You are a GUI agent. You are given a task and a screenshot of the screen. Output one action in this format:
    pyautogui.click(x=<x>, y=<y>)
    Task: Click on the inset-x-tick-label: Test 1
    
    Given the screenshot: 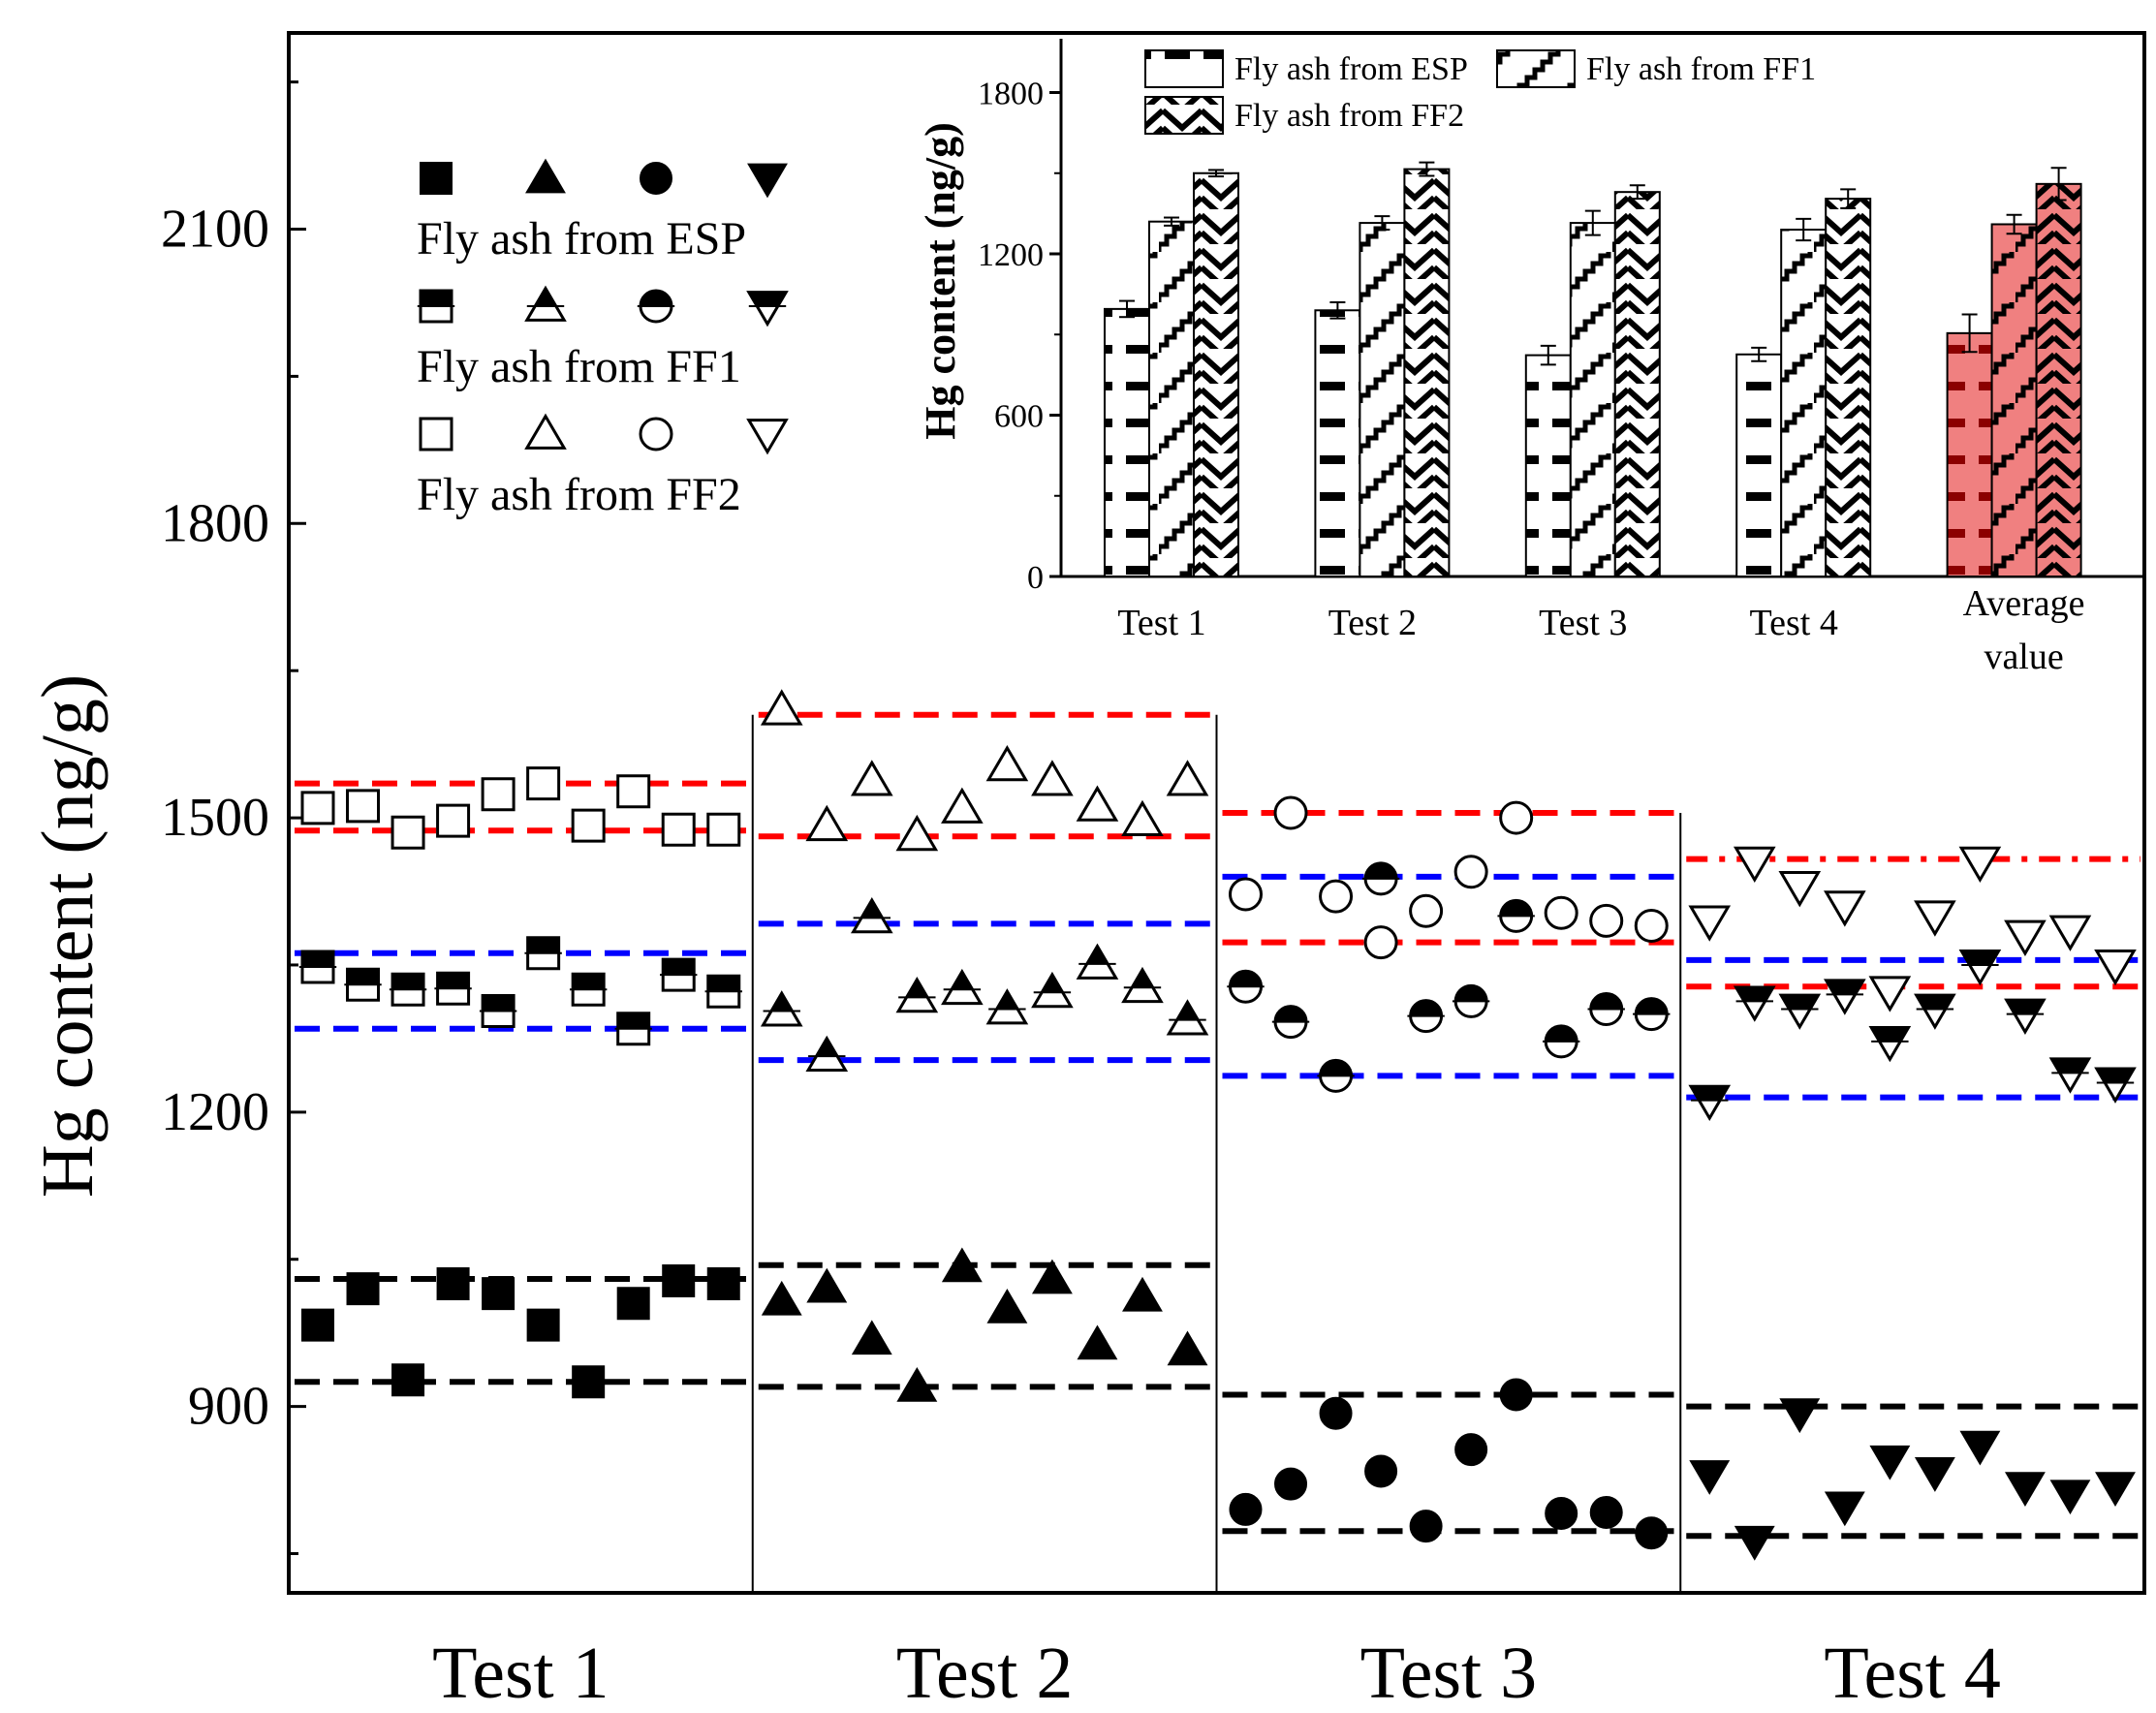 What is the action you would take?
    pyautogui.click(x=1161, y=623)
    